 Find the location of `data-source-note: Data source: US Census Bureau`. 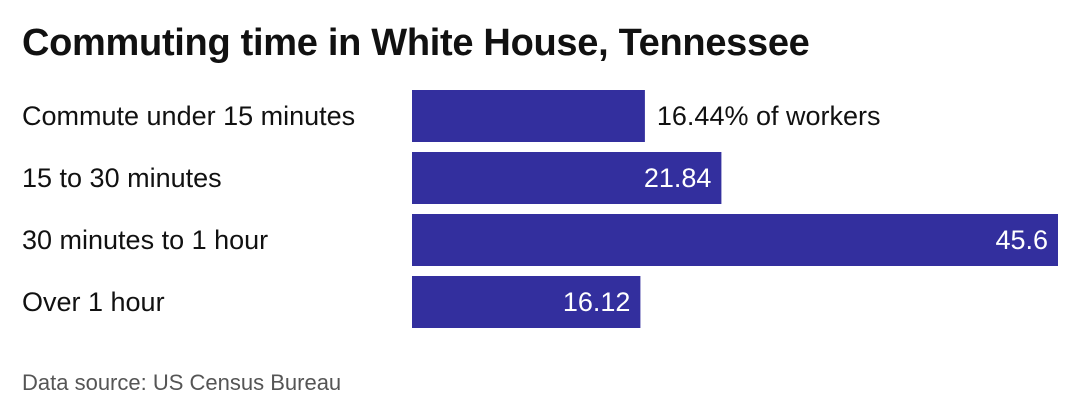

data-source-note: Data source: US Census Bureau is located at coordinates (182, 382).